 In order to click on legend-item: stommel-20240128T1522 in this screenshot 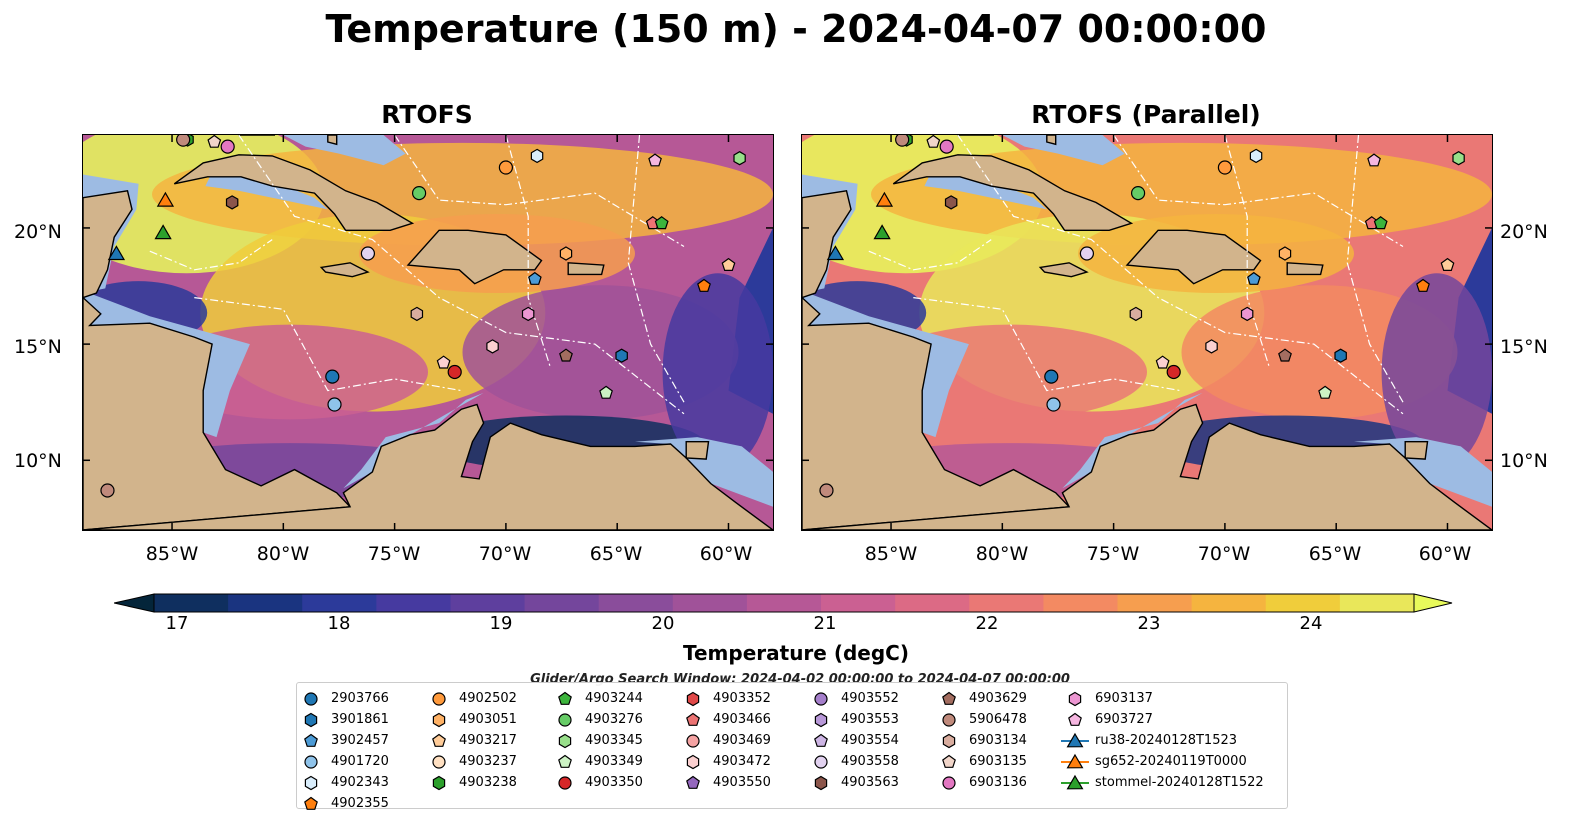, I will do `click(1162, 782)`.